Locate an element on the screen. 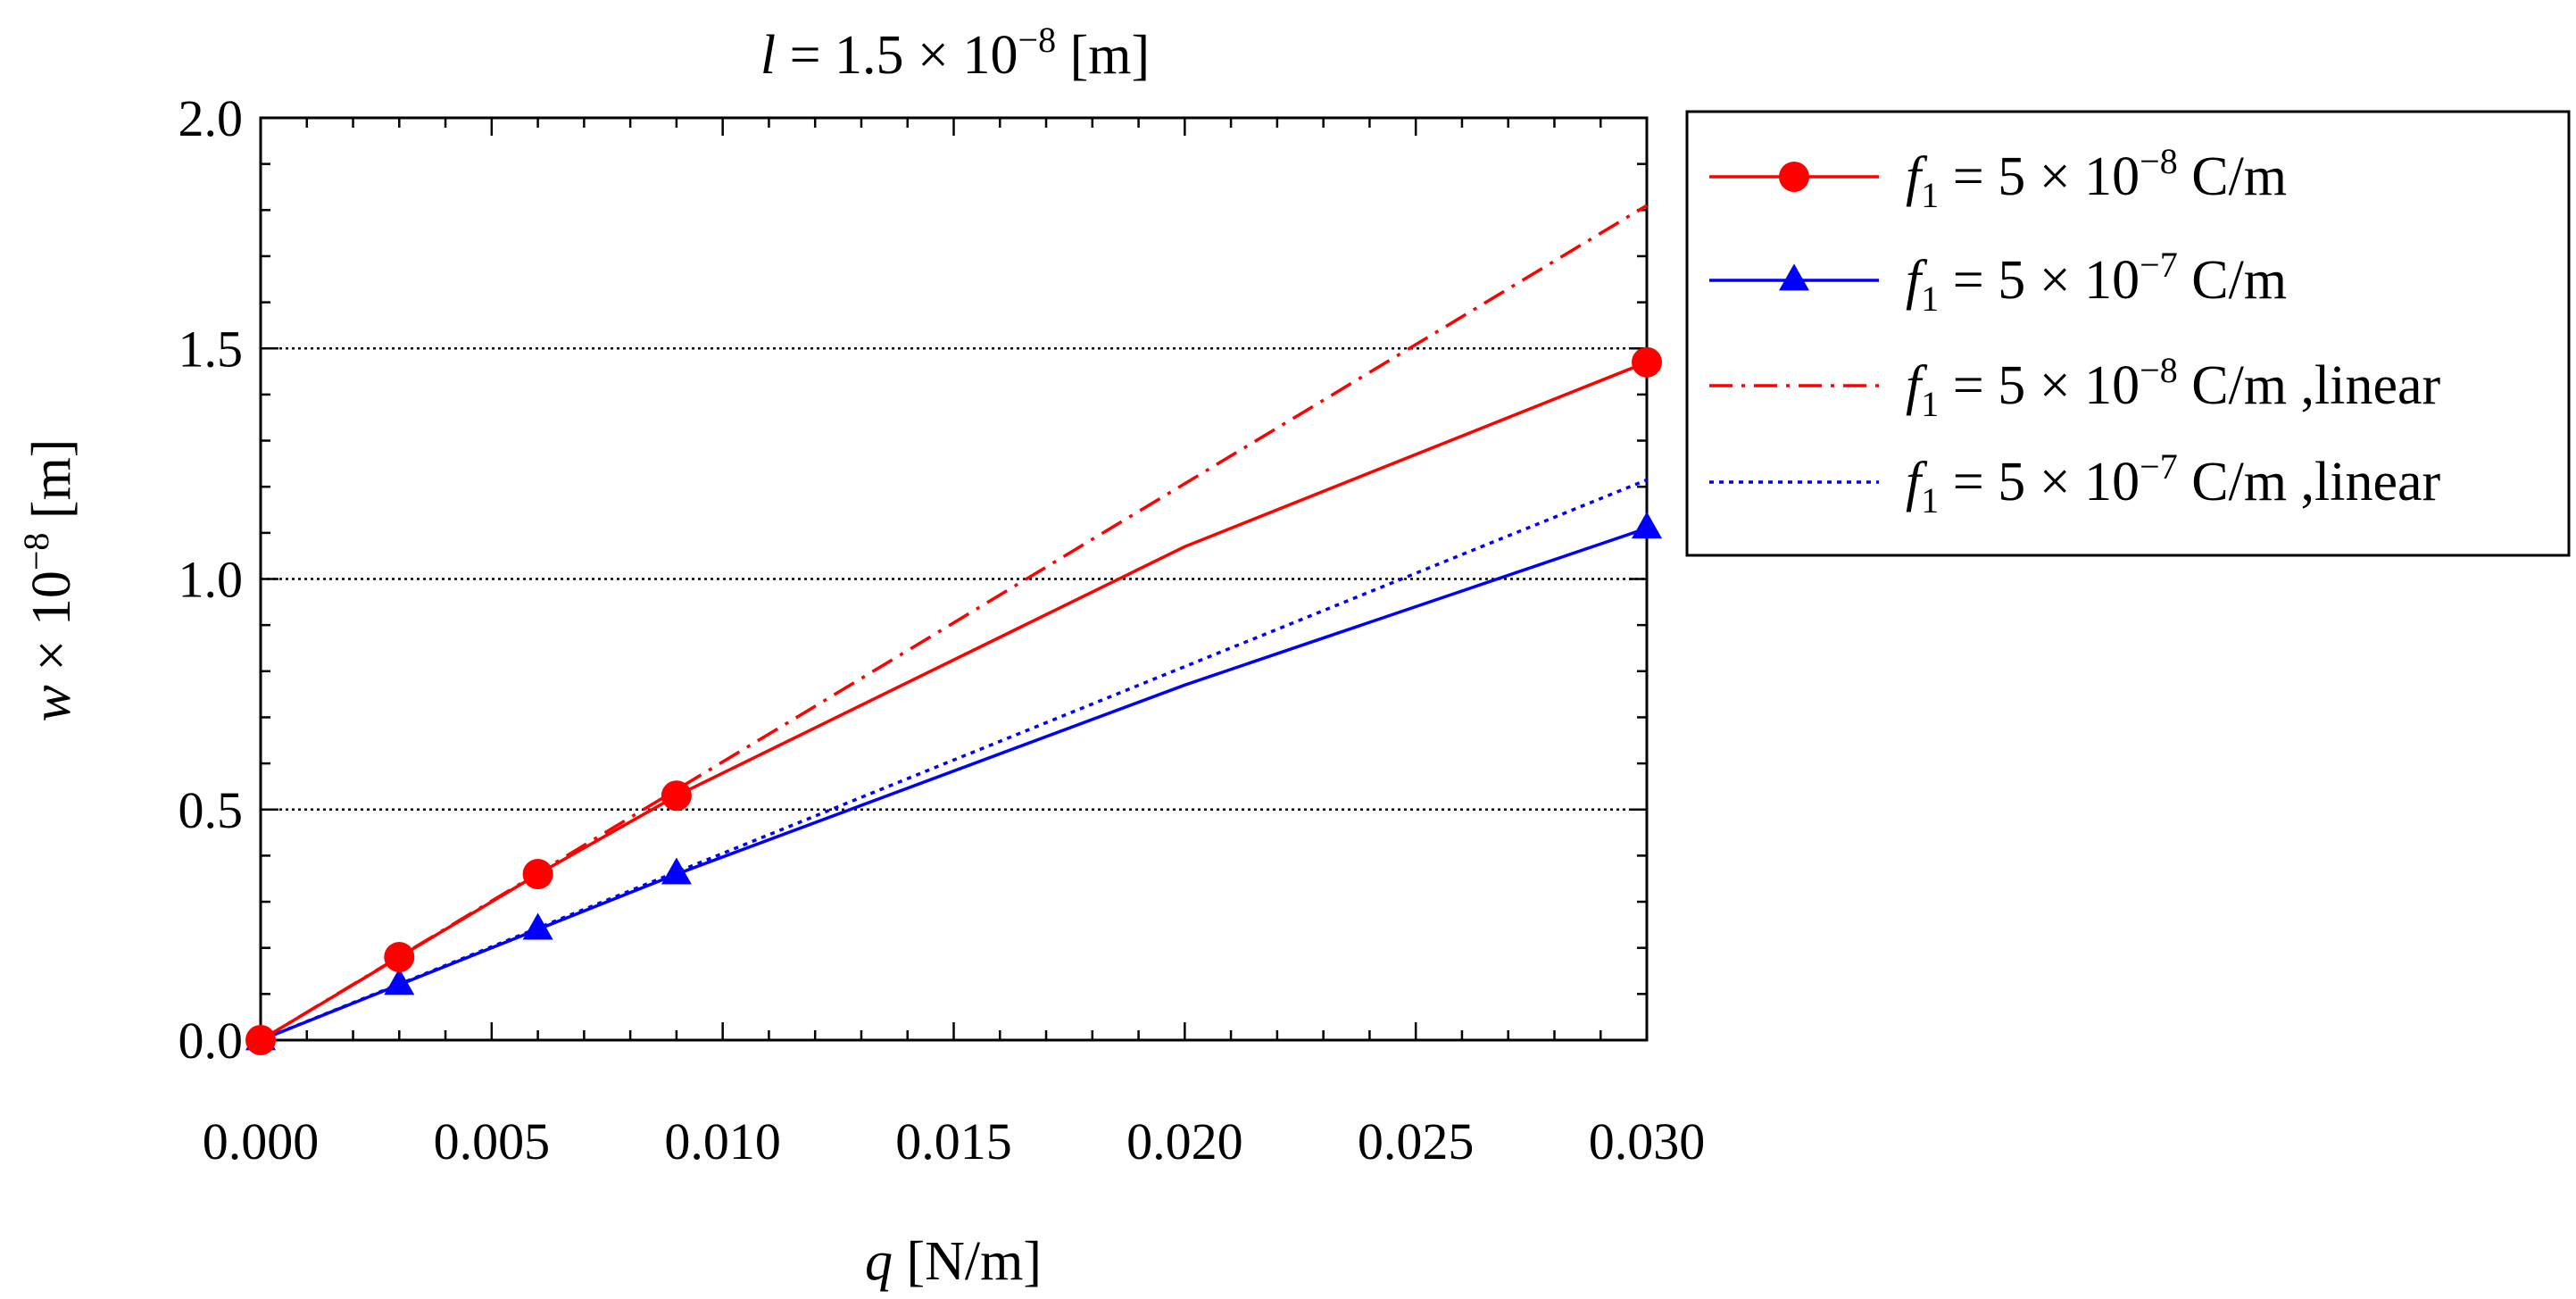  x-tick-labels: 0.000 0.005 0.010 0.015 0.020 0.025 0.030 is located at coordinates (955, 1141).